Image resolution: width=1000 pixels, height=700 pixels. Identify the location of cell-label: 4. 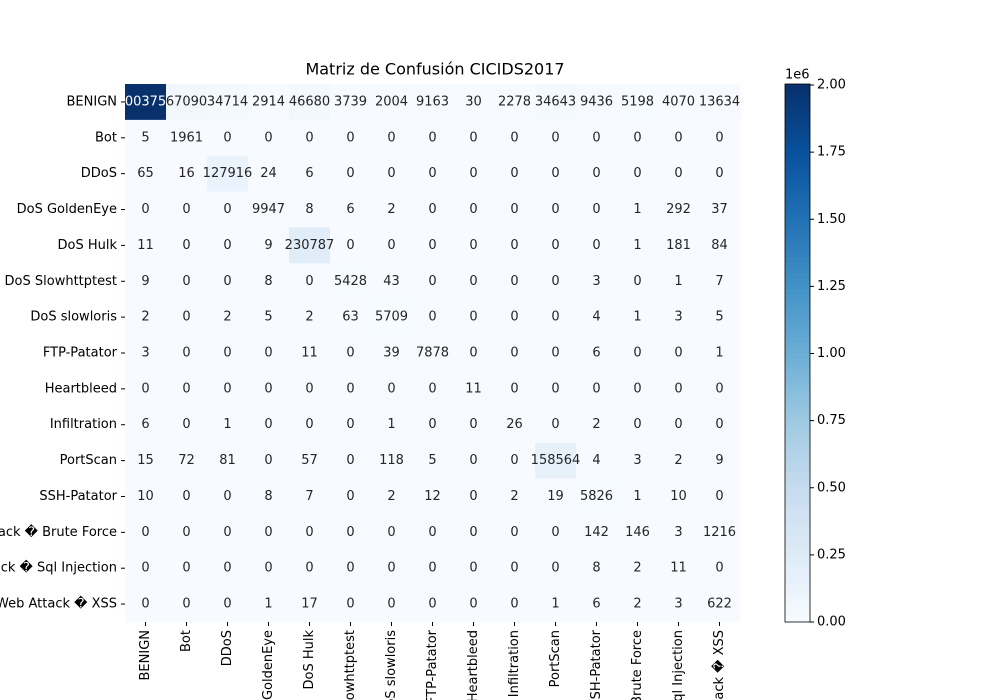
(596, 460).